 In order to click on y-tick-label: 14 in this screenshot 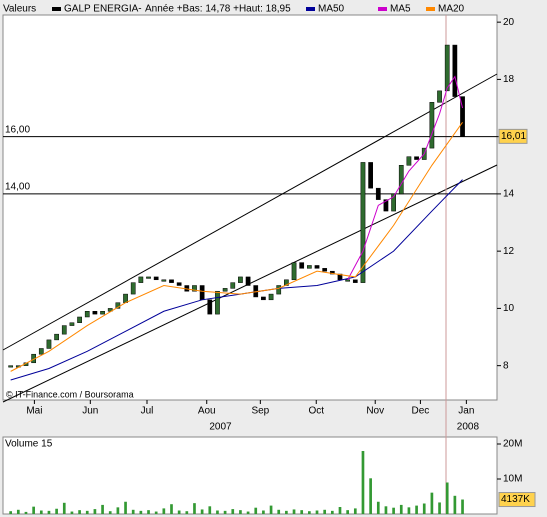, I will do `click(509, 194)`.